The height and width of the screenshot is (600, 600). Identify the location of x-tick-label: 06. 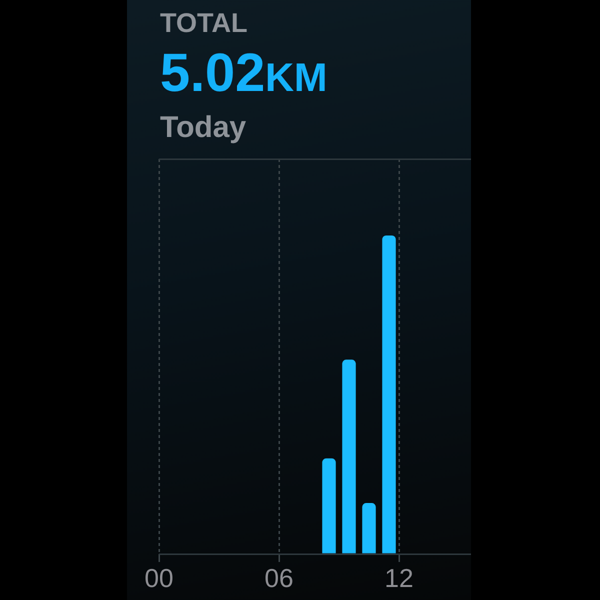
(279, 577).